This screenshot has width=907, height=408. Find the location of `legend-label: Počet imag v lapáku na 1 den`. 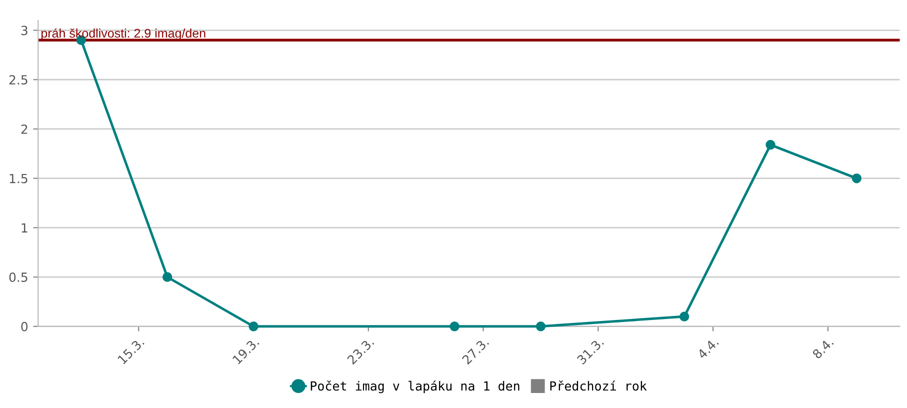

legend-label: Počet imag v lapáku na 1 den is located at coordinates (415, 387).